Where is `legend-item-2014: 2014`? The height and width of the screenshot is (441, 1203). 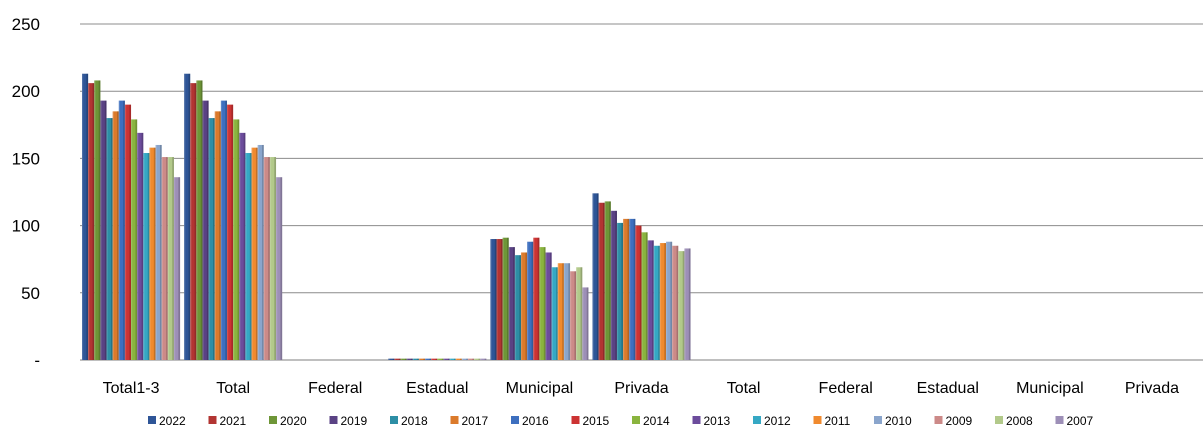 legend-item-2014: 2014 is located at coordinates (651, 421).